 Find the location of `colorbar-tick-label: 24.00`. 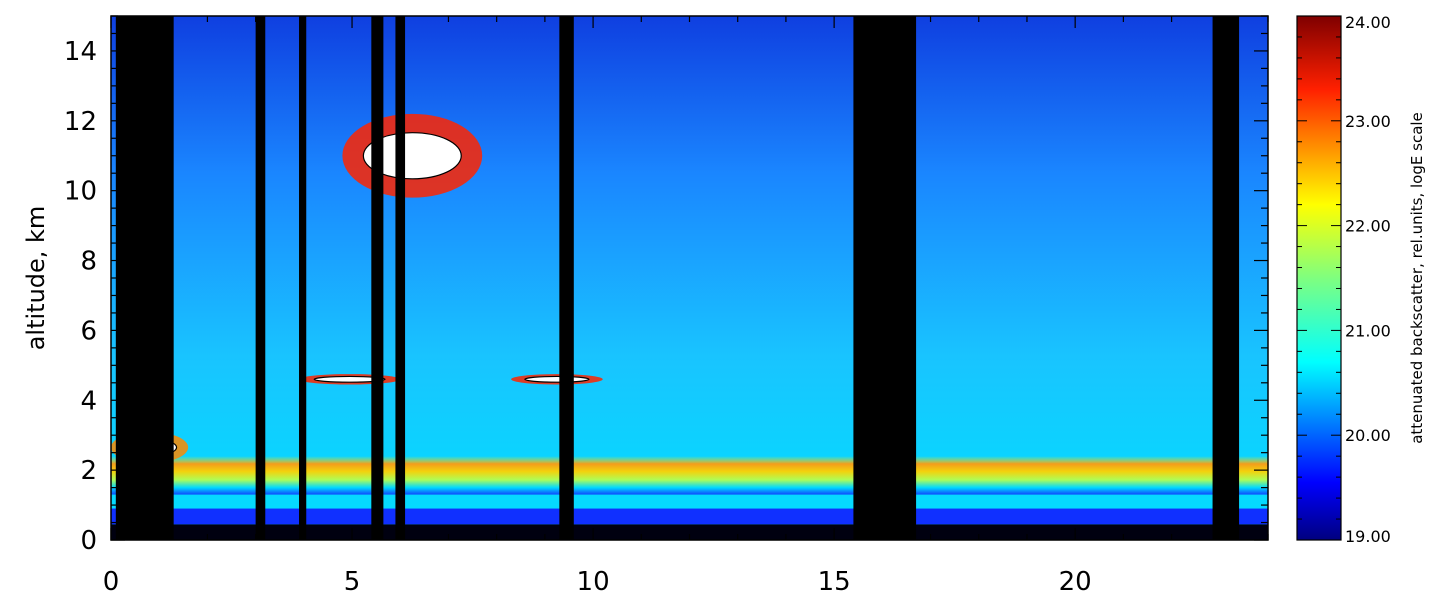

colorbar-tick-label: 24.00 is located at coordinates (1368, 22).